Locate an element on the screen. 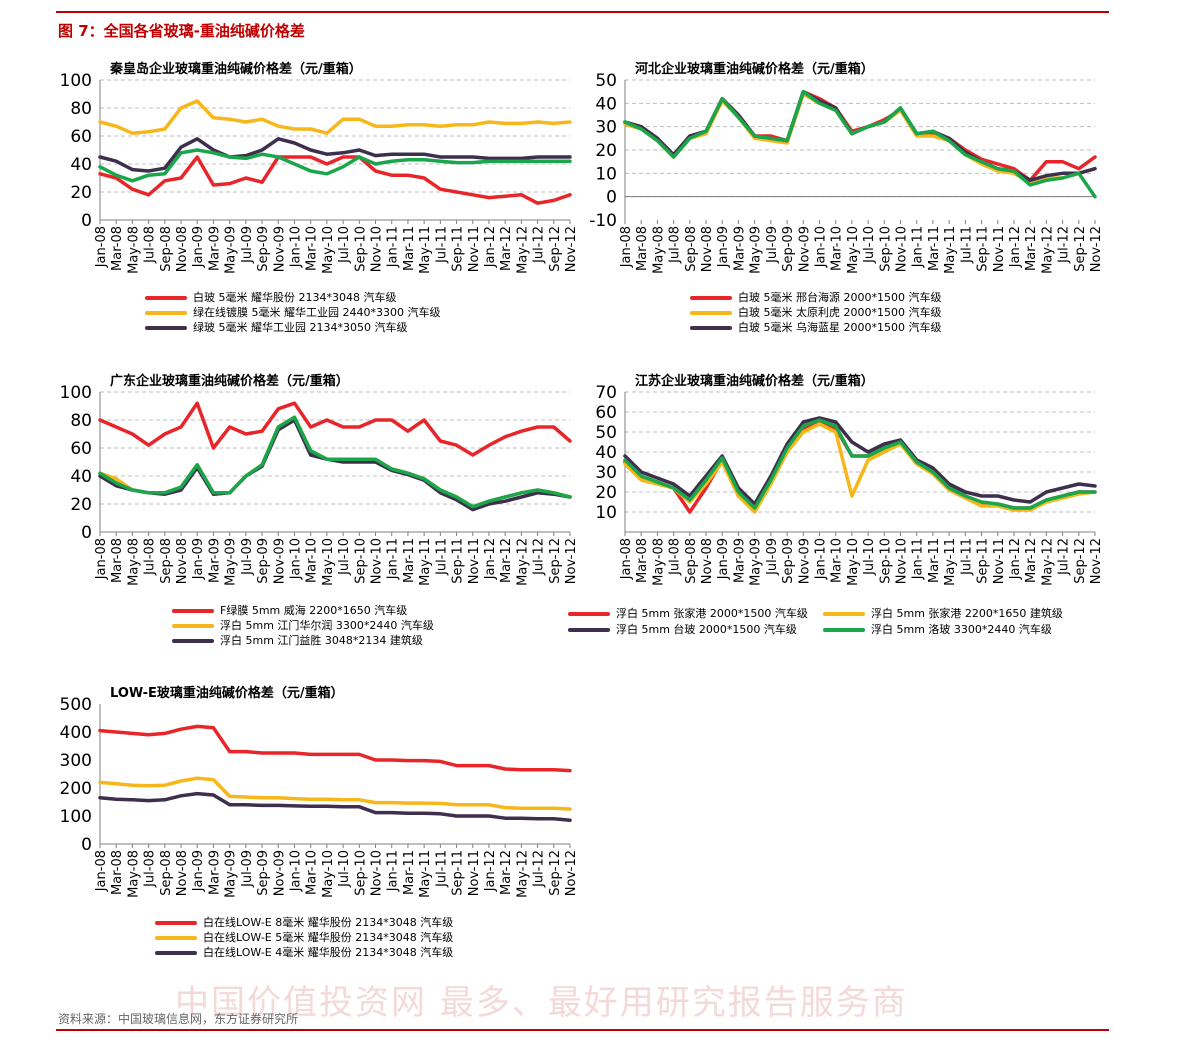 The image size is (1191, 1045). legend-label: 白玻 5毫米 耀华股份 2134*3048 汽车级 is located at coordinates (295, 297).